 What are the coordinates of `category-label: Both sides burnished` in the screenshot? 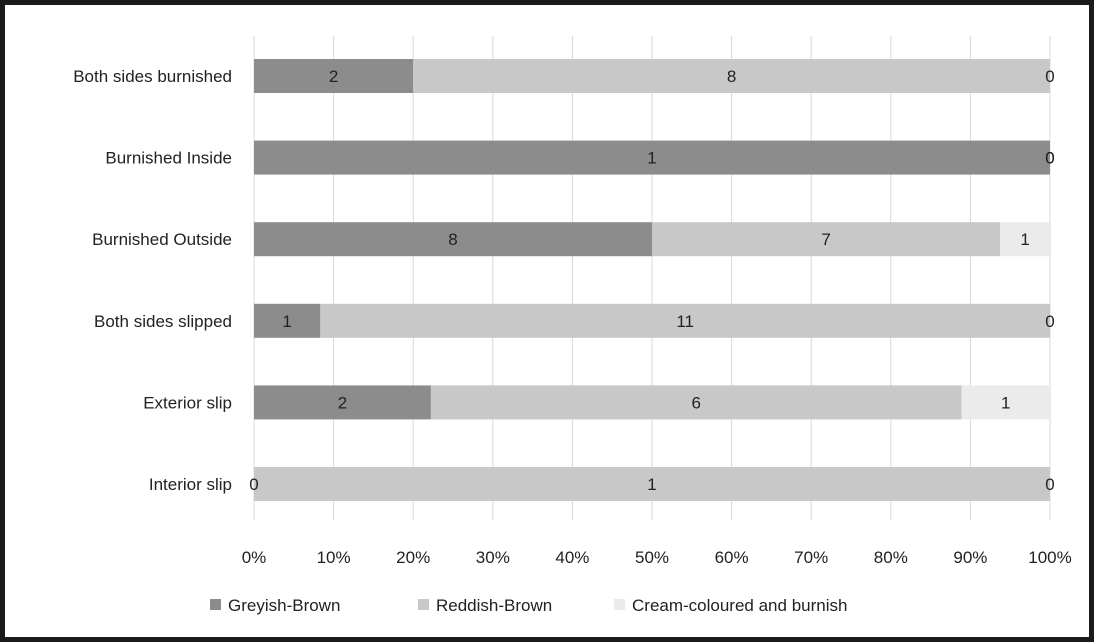 It's located at (152, 76).